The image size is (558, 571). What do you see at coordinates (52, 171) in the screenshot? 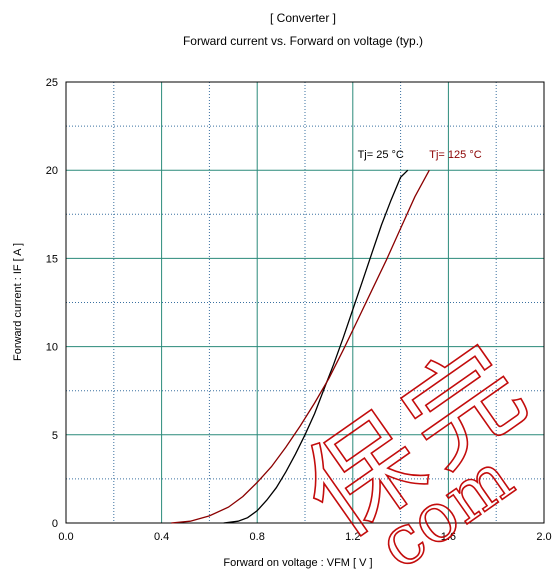
I see `y-tick-label: 20` at bounding box center [52, 171].